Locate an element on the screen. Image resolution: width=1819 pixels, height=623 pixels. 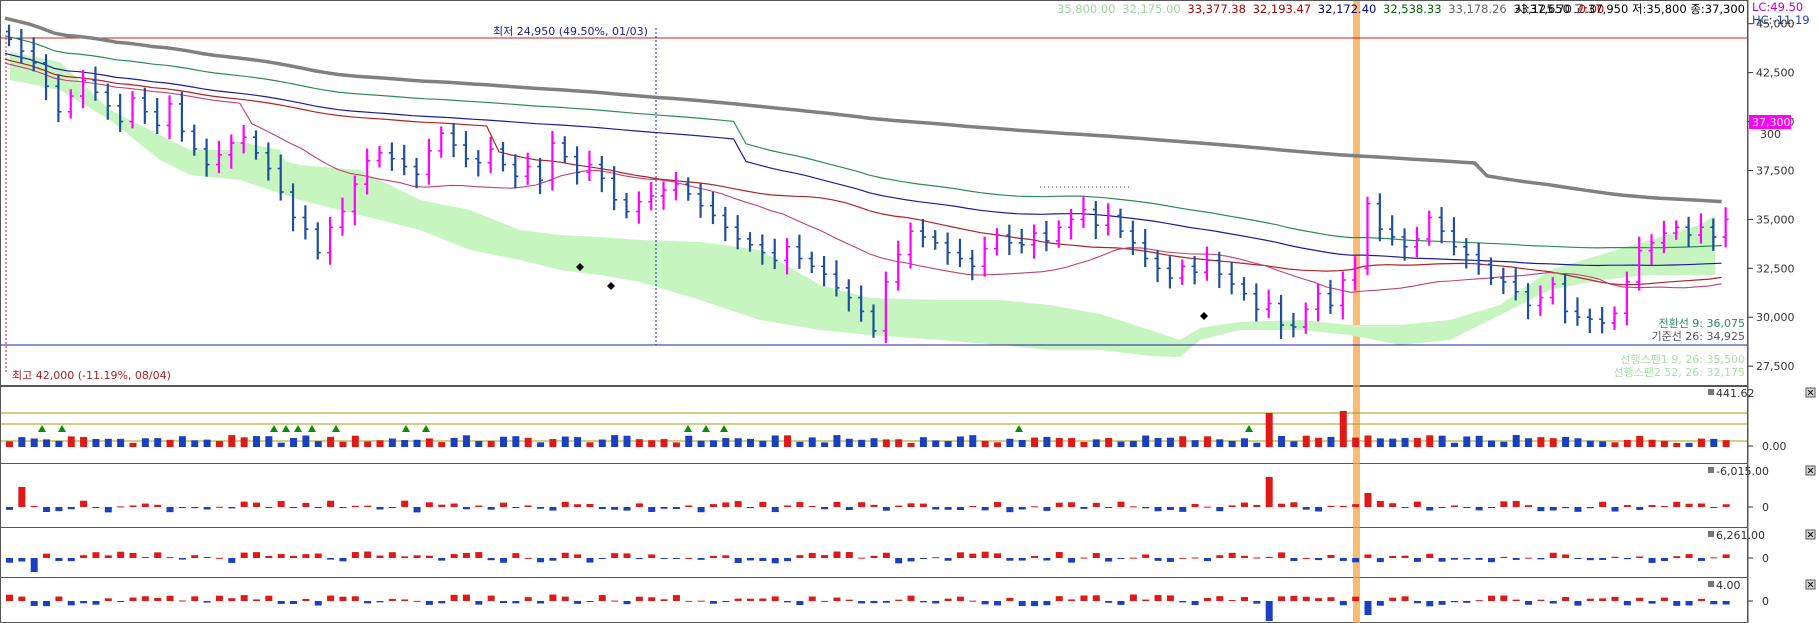
header-value-2: 33,377.38 is located at coordinates (1216, 9).